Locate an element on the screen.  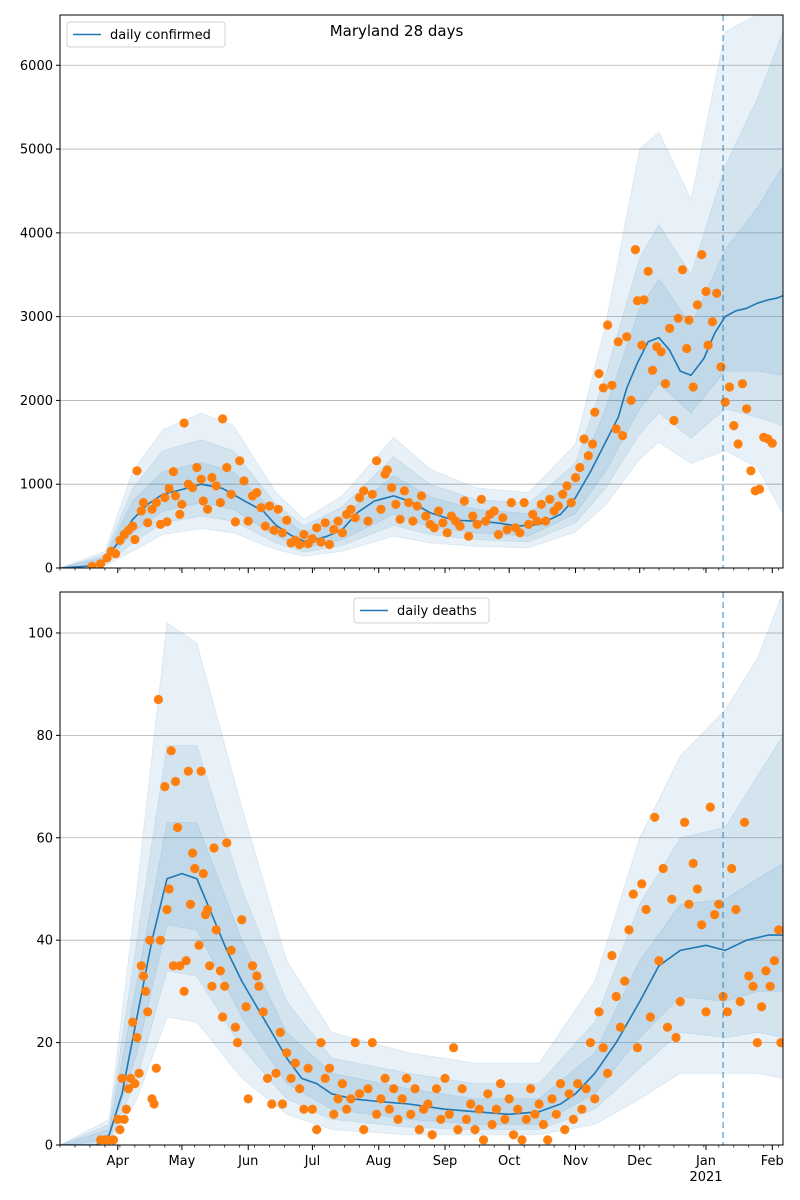
x-tick-label: Jan is located at coordinates (705, 1161).